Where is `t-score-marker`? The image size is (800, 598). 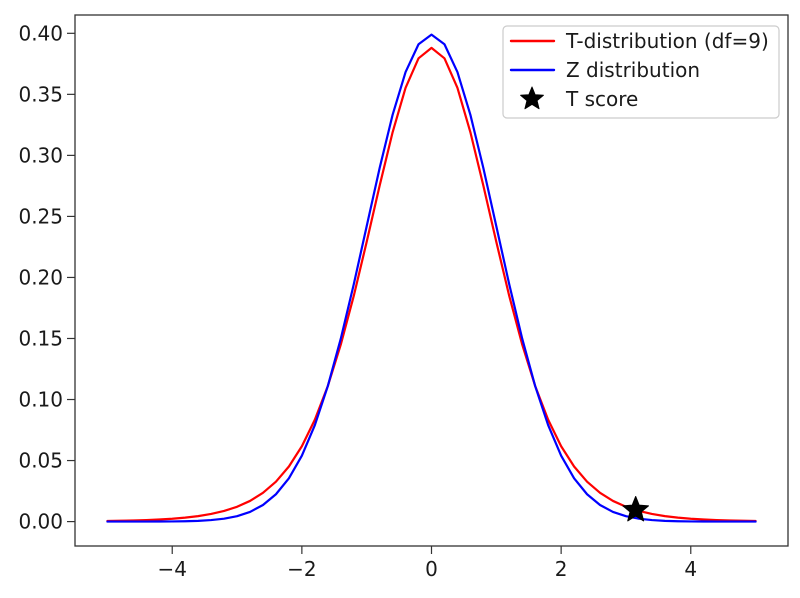
t-score-marker is located at coordinates (636, 508).